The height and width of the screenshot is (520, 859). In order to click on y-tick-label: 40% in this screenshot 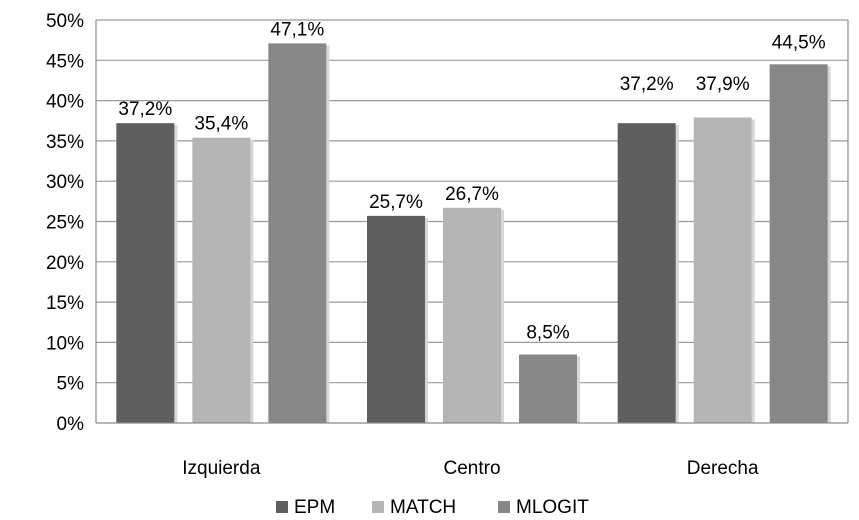, I will do `click(65, 102)`.